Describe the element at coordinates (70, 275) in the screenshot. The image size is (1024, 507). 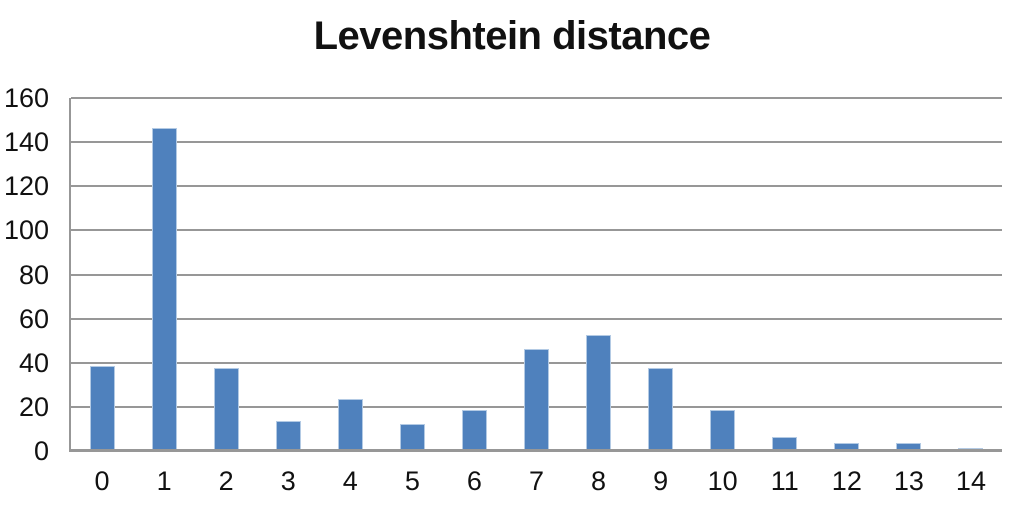
I see `y-axis-line` at that location.